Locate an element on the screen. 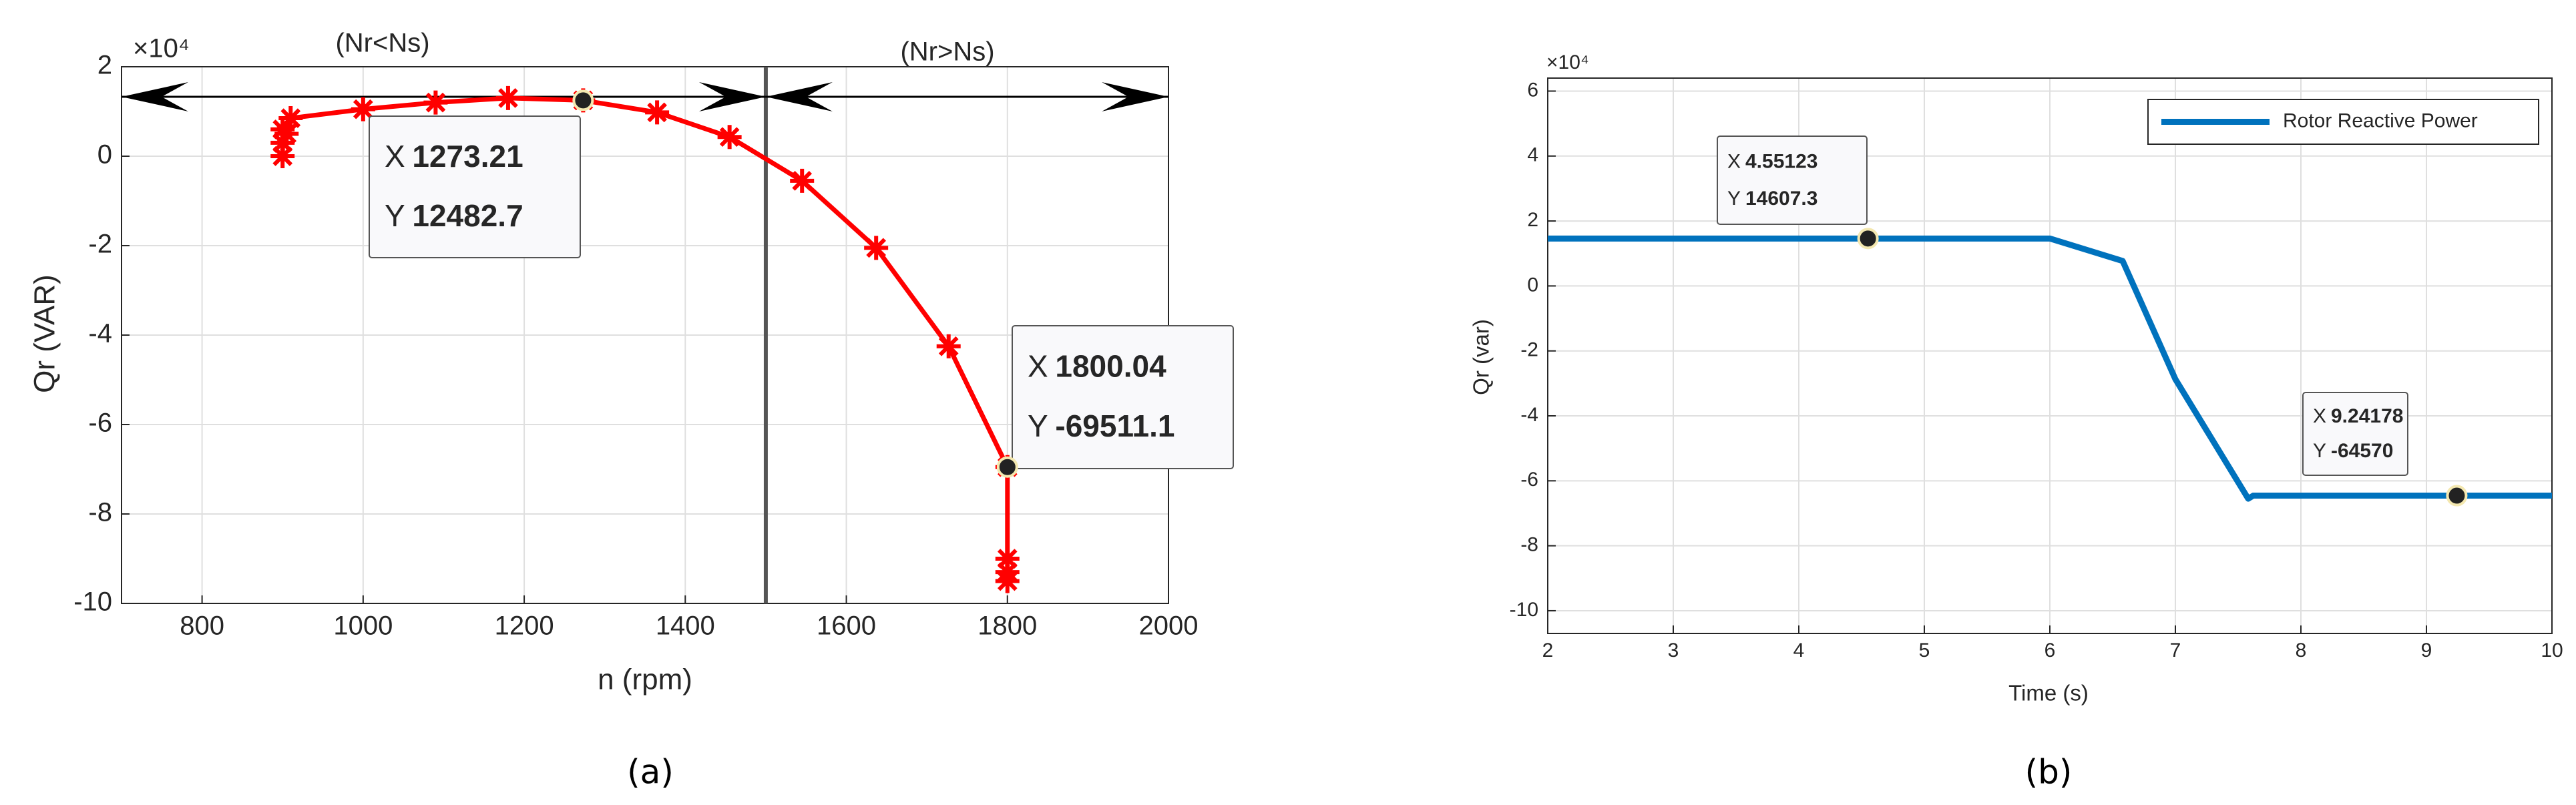 This screenshot has width=2576, height=805. datatip-value: 12482.7 is located at coordinates (467, 216).